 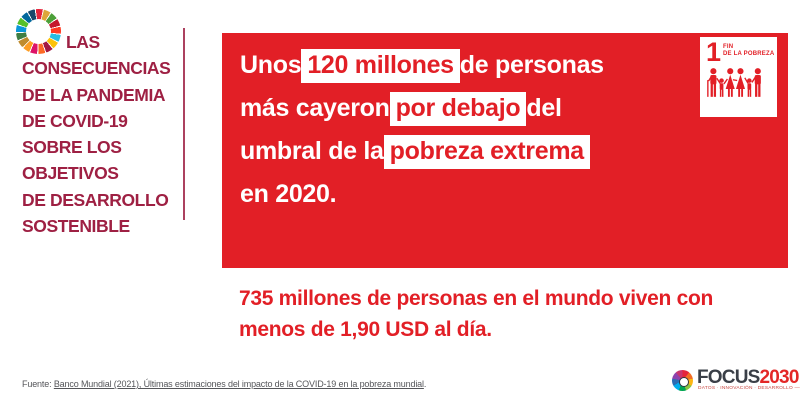 I want to click on headline-segment: de personas, so click(x=531, y=65).